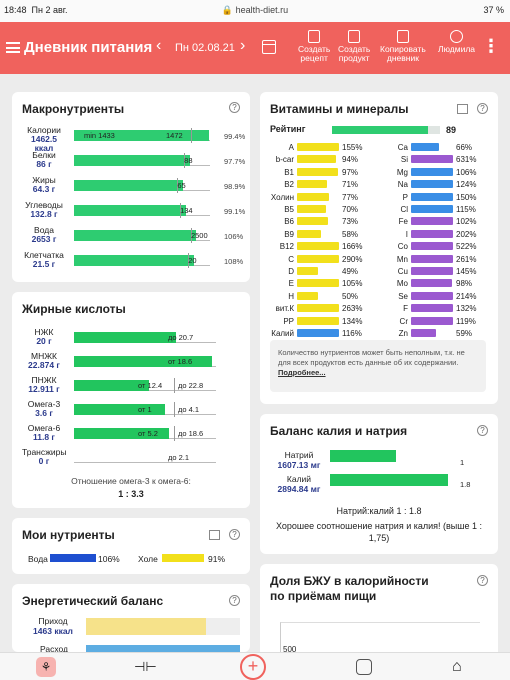 The width and height of the screenshot is (510, 680). I want to click on fat-label: Омега-6 11.8 г, so click(44, 432).